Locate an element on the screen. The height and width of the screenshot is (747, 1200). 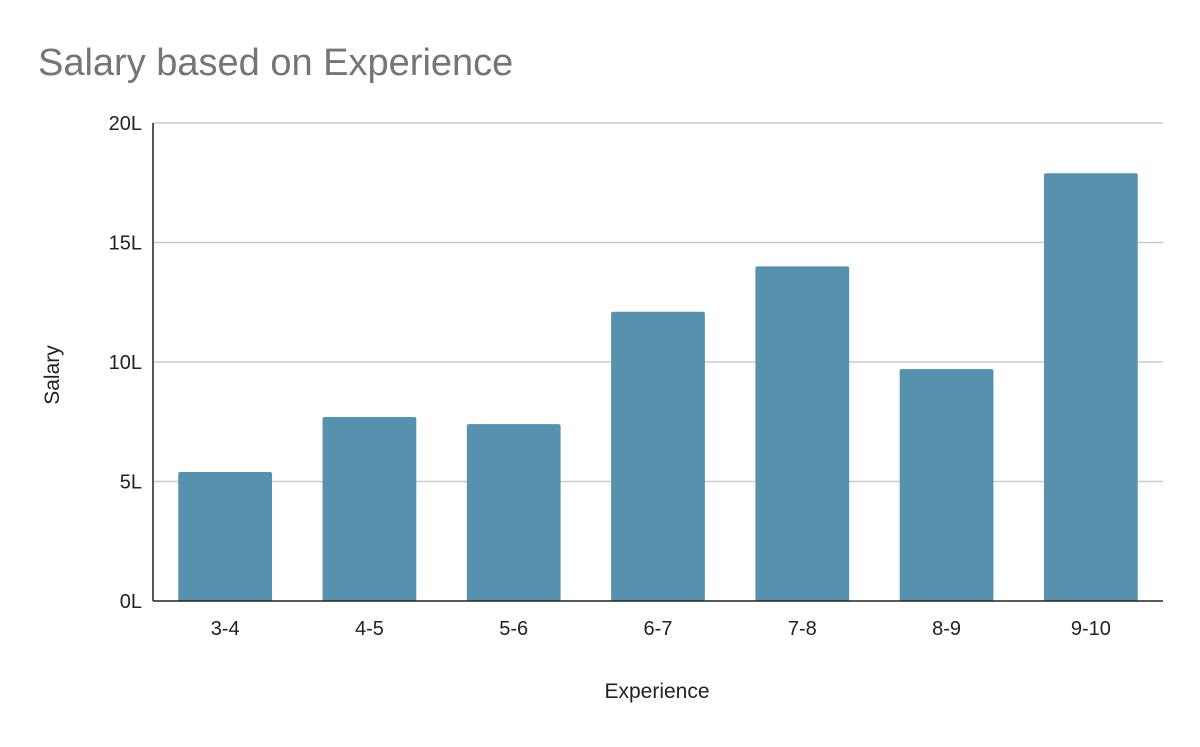
y-tick-label: 10L is located at coordinates (125, 363).